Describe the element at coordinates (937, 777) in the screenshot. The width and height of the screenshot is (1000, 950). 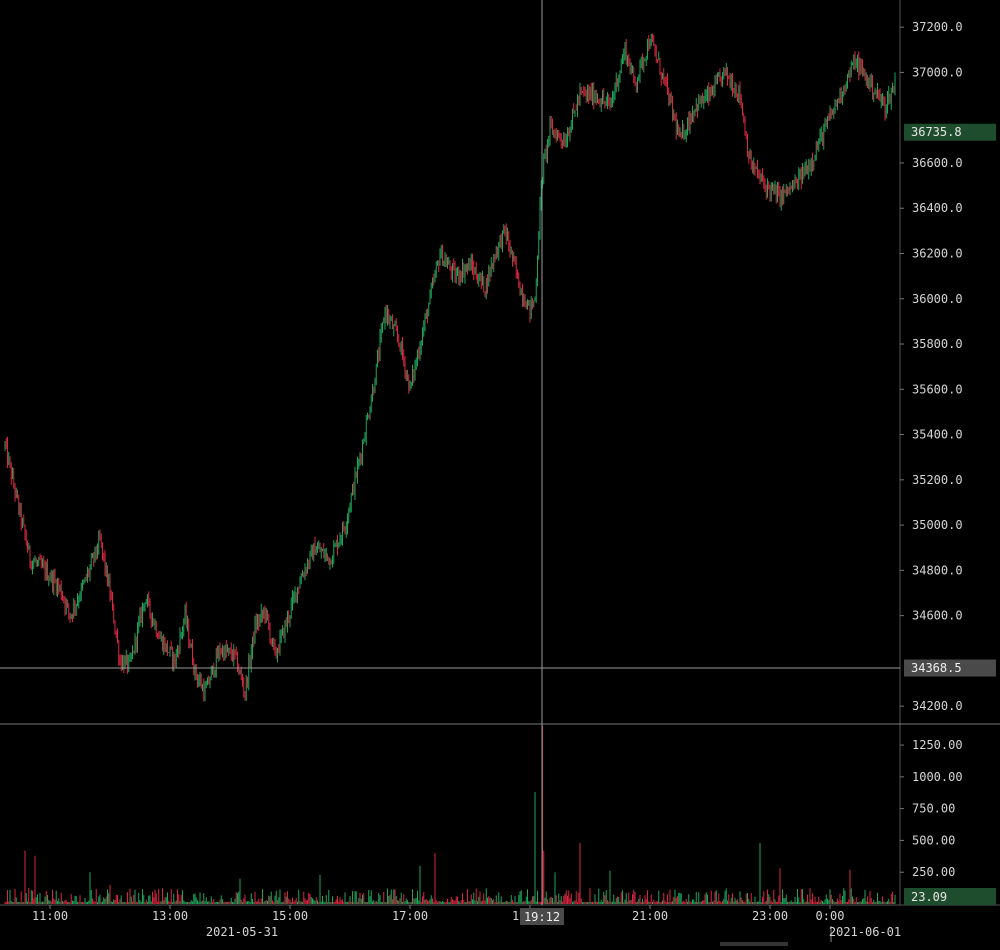
I see `volume-tick-label: 1000.00` at that location.